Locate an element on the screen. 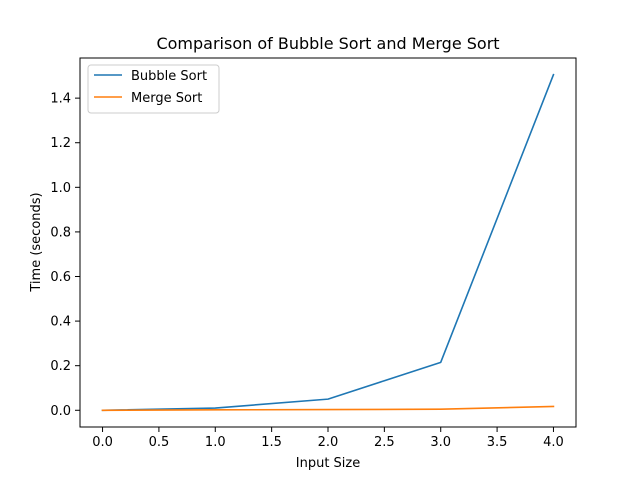 Image resolution: width=640 pixels, height=480 pixels. x-tick-label: 3.5 is located at coordinates (497, 442).